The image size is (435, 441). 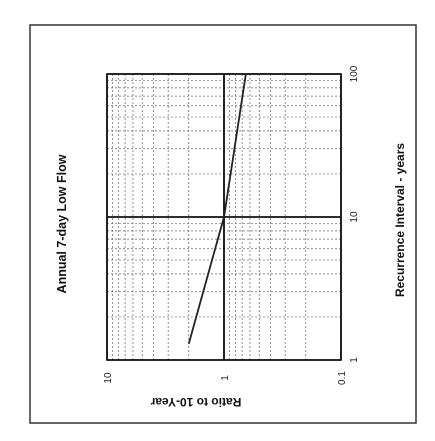 I want to click on y-axis-title: Ratio to 10-Year, so click(x=195, y=402).